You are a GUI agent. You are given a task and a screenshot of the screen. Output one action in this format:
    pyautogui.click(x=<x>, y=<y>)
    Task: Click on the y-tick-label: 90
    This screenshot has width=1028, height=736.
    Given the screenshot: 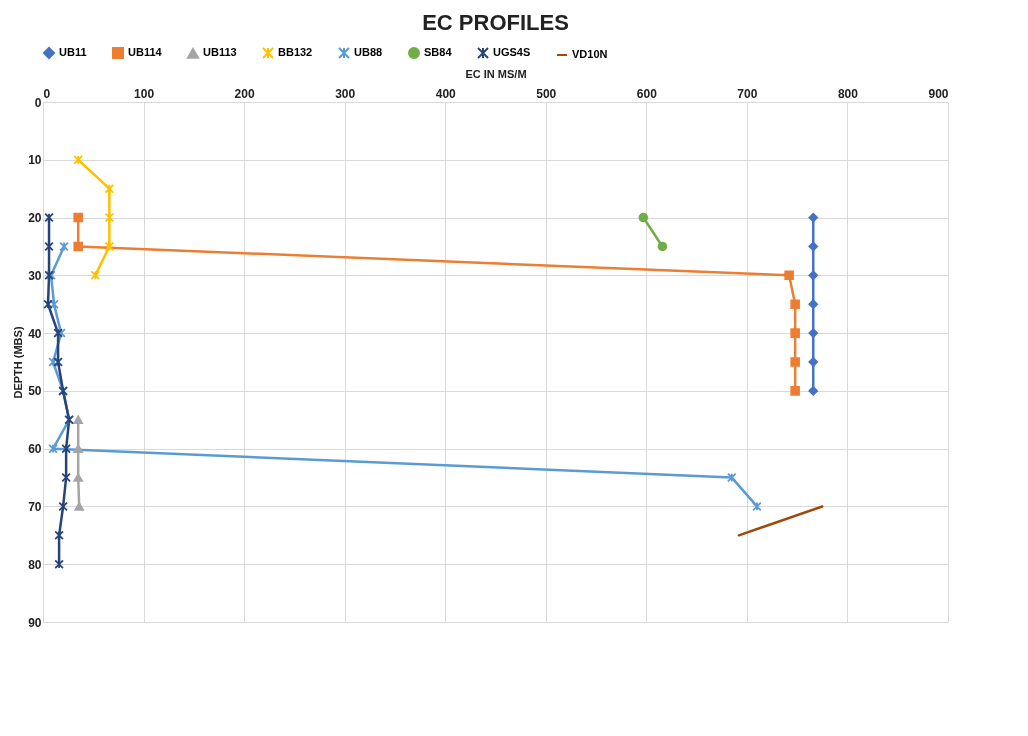 What is the action you would take?
    pyautogui.click(x=35, y=622)
    